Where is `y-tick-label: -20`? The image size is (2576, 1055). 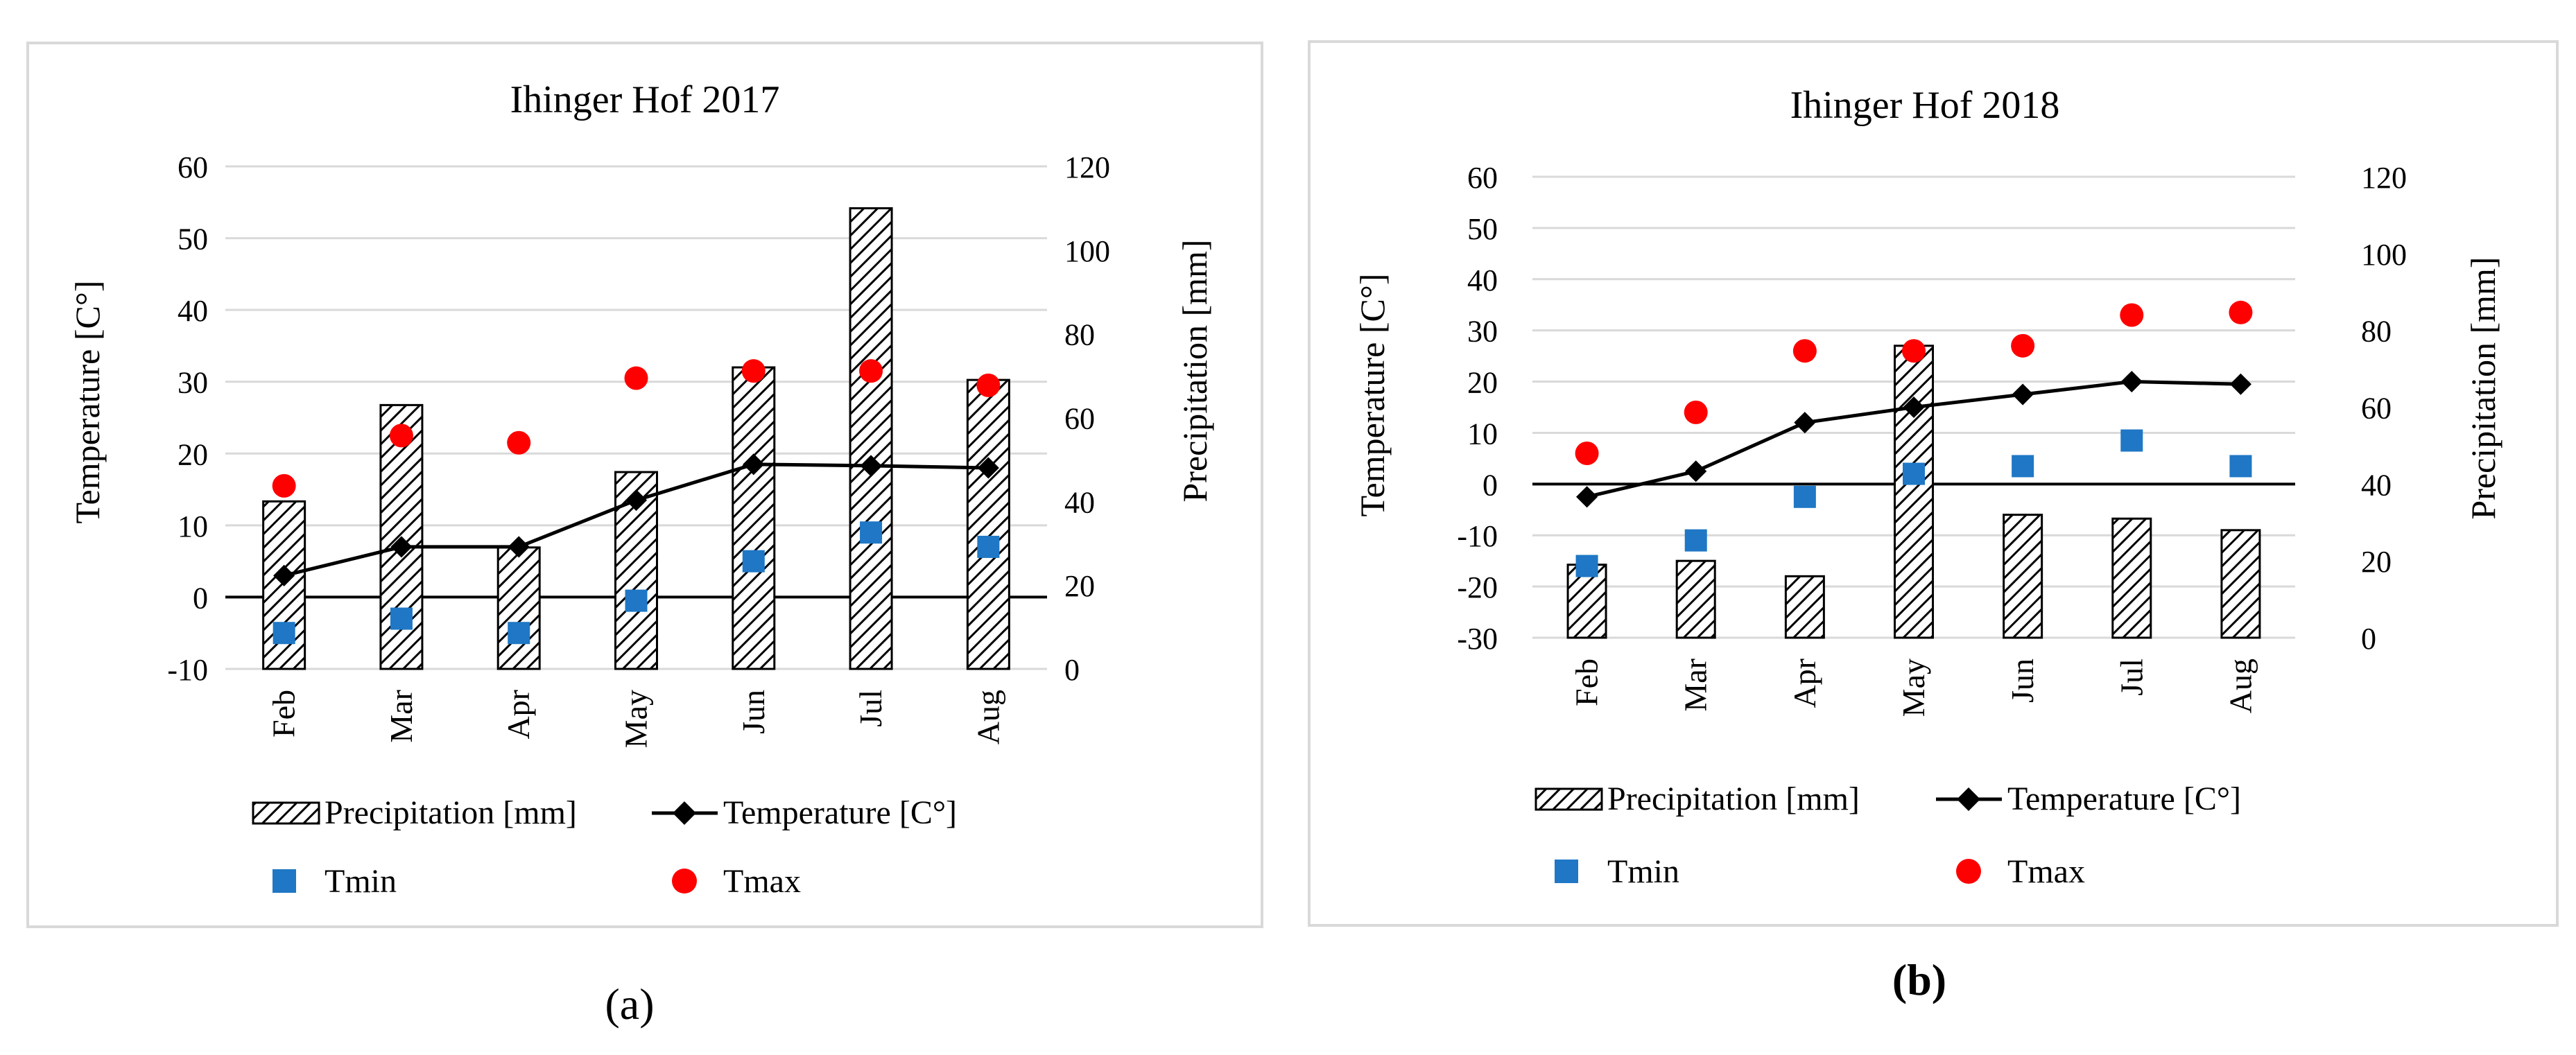
y-tick-label: -20 is located at coordinates (1477, 587).